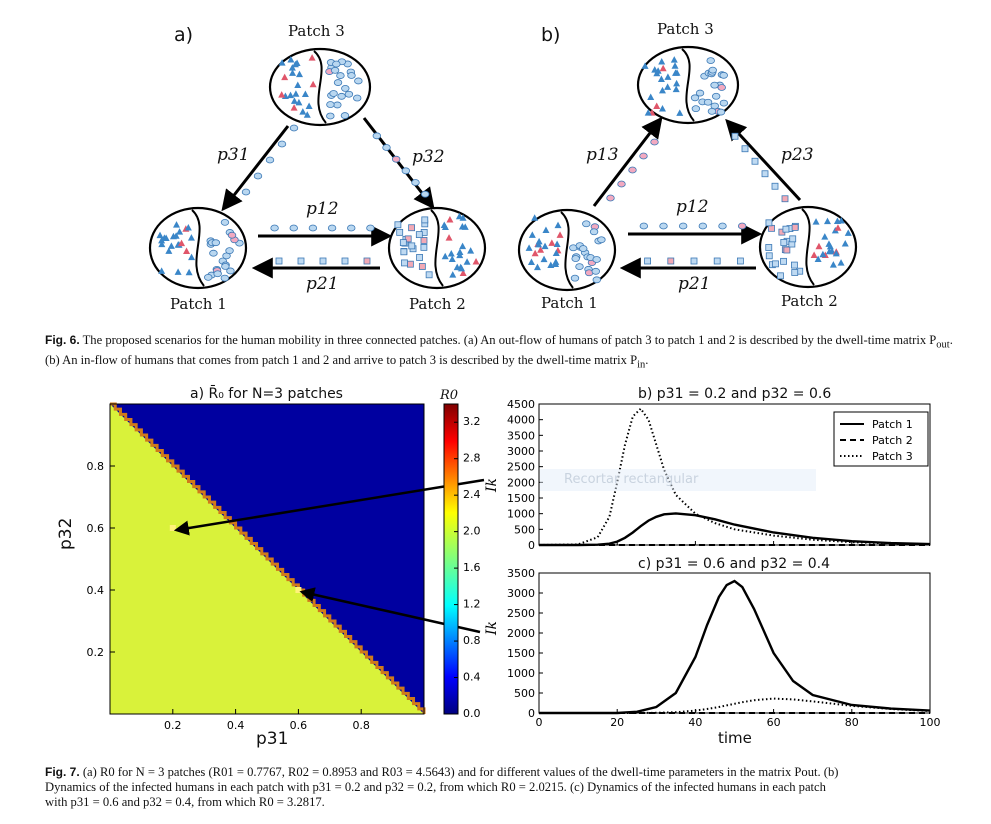 This screenshot has width=991, height=824. Describe the element at coordinates (472, 531) in the screenshot. I see `colorbar-tick-label: 2.0` at that location.